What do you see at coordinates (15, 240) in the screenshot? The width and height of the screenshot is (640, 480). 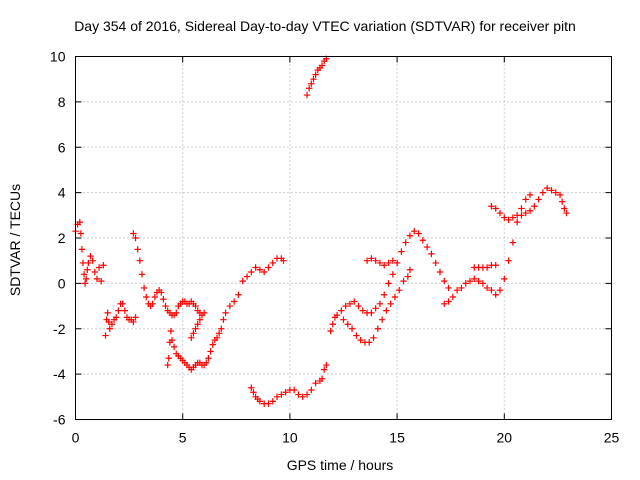 I see `y-axis-label: SDTVAR / TECUs` at bounding box center [15, 240].